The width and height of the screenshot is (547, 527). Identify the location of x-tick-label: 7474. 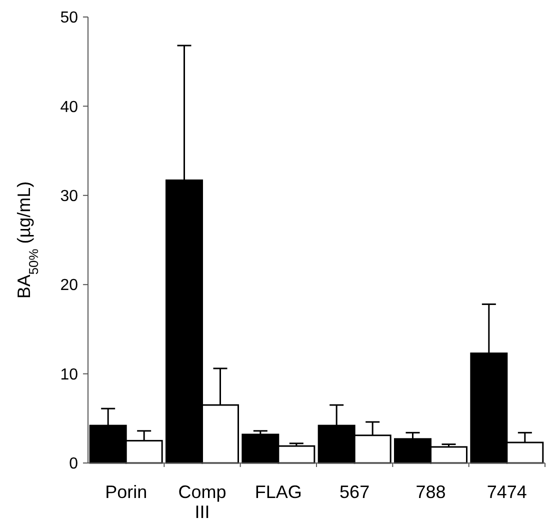
(506, 492).